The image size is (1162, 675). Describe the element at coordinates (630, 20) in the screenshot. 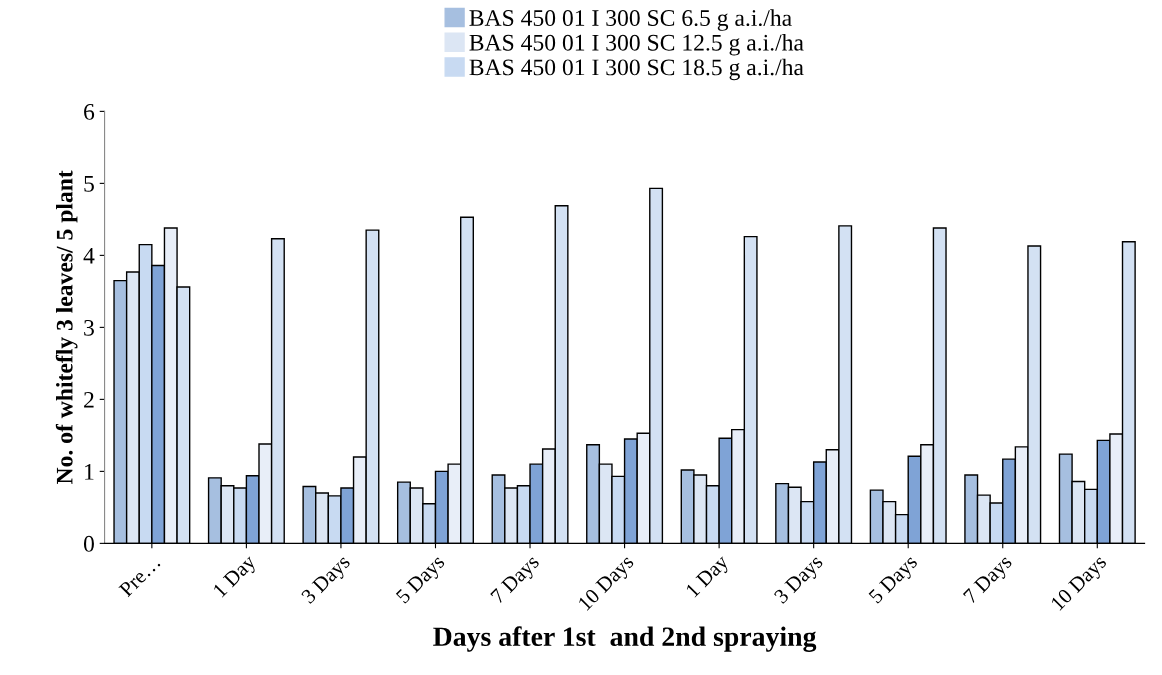

I see `legend-label: BAS 450 01 I 300 SC 6.5 g a.i./ha` at that location.